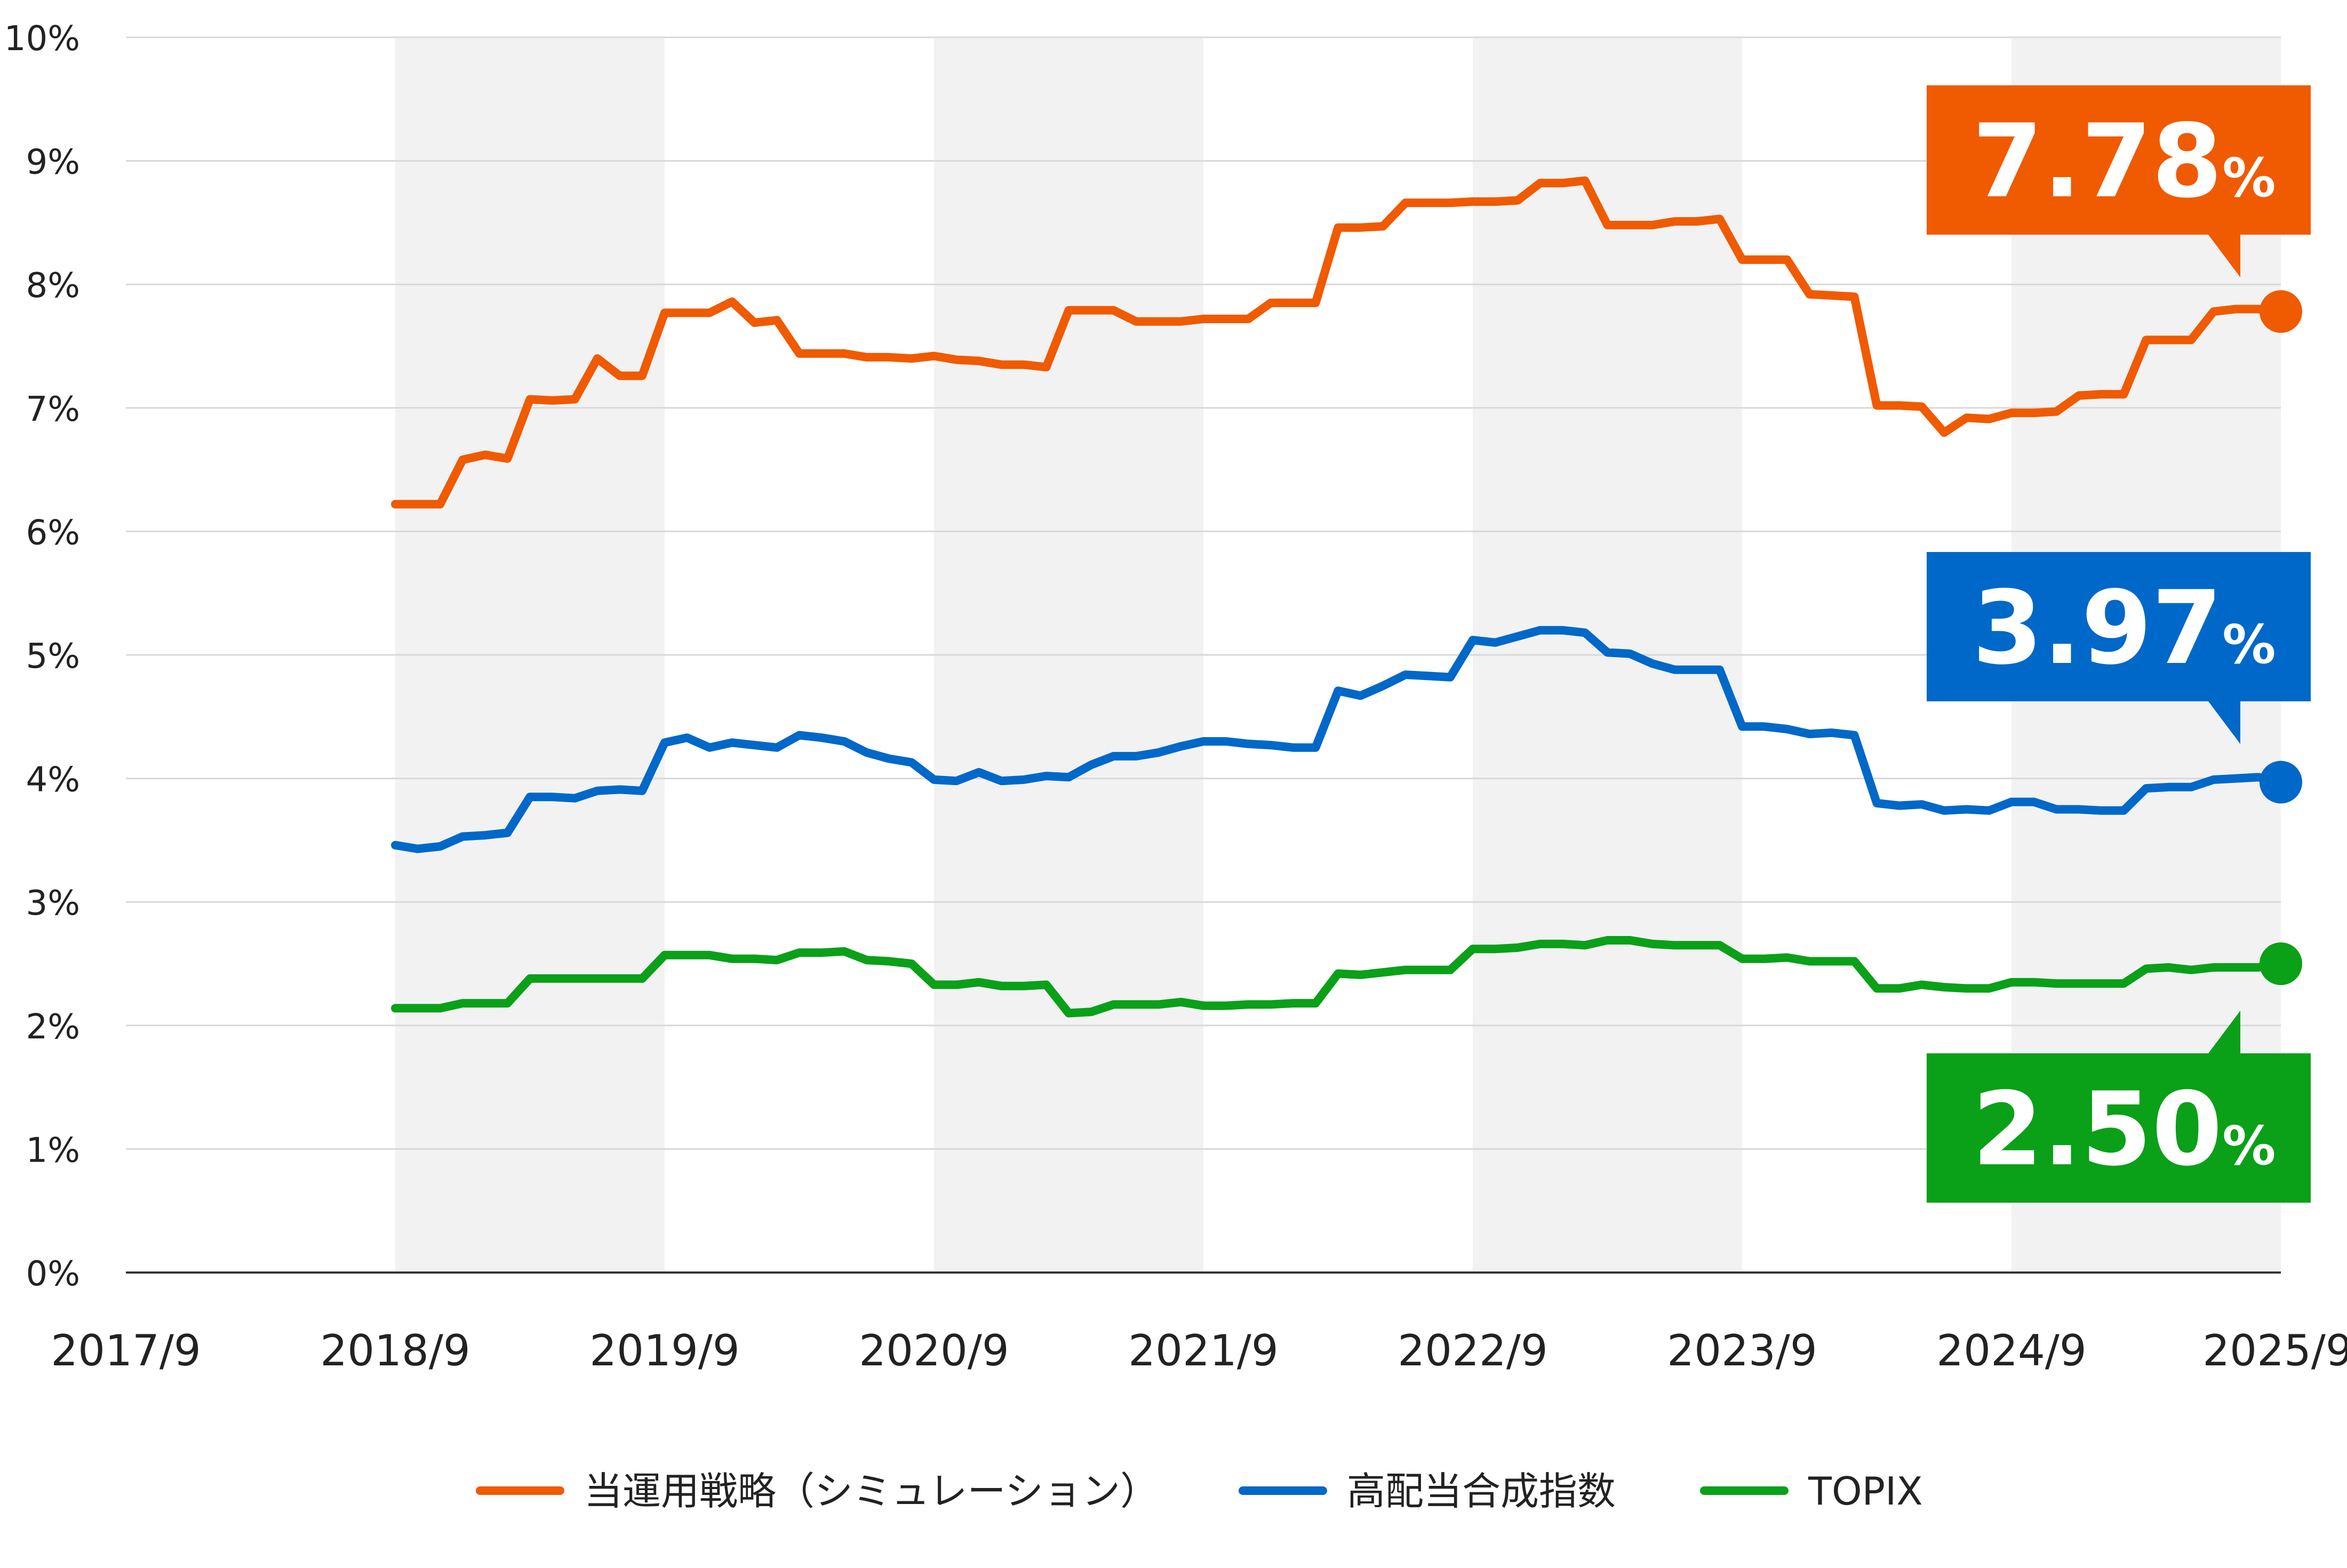  Describe the element at coordinates (53, 286) in the screenshot. I see `y-tick-label: 8%` at that location.